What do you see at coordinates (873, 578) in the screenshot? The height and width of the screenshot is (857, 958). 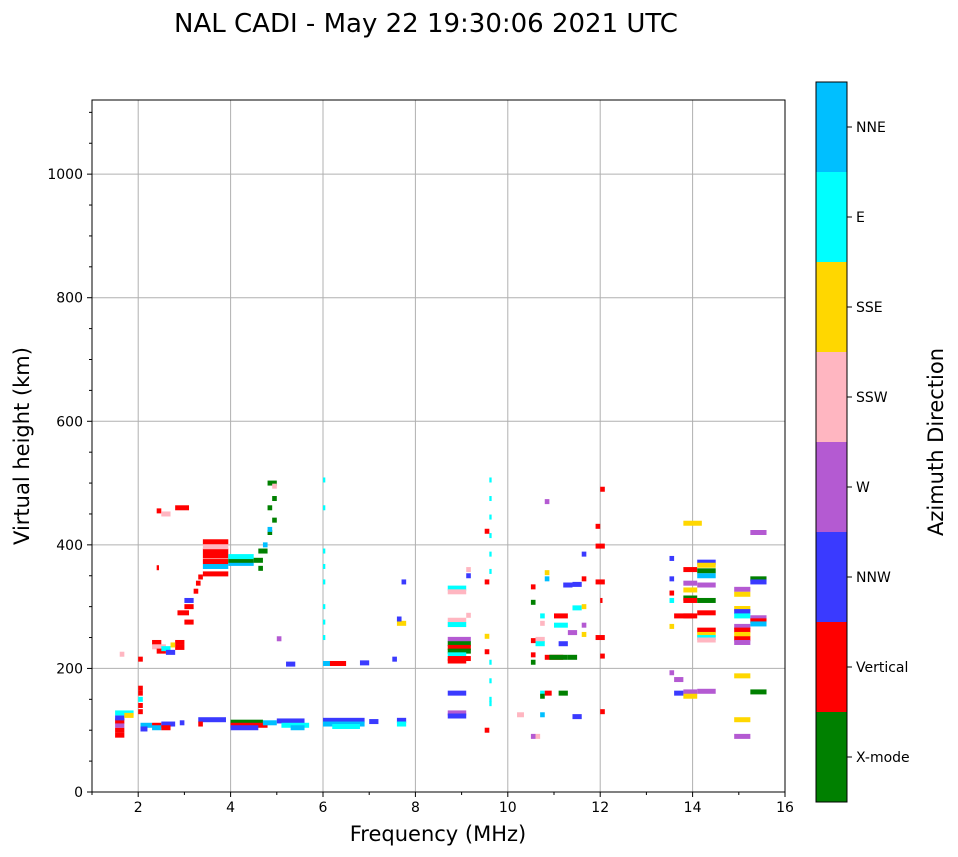 I see `colorbar-tick-label: NNW` at bounding box center [873, 578].